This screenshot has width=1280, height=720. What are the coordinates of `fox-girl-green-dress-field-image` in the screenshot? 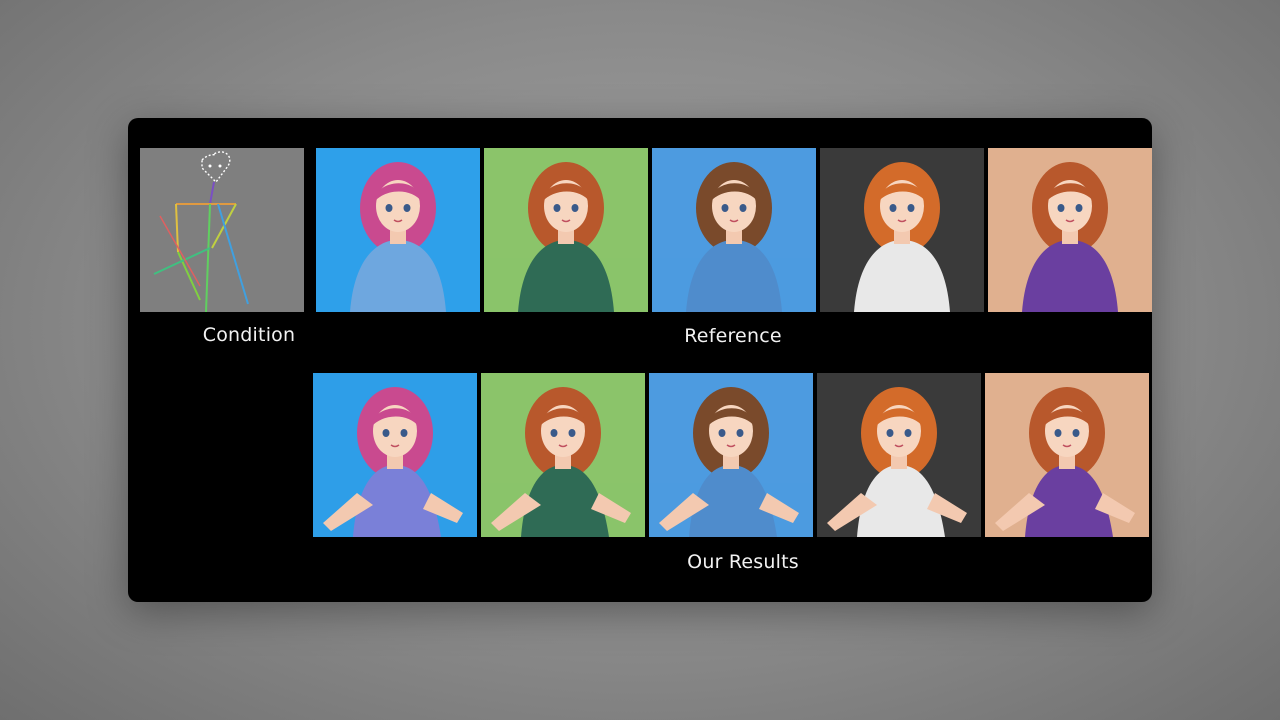 It's located at (566, 230).